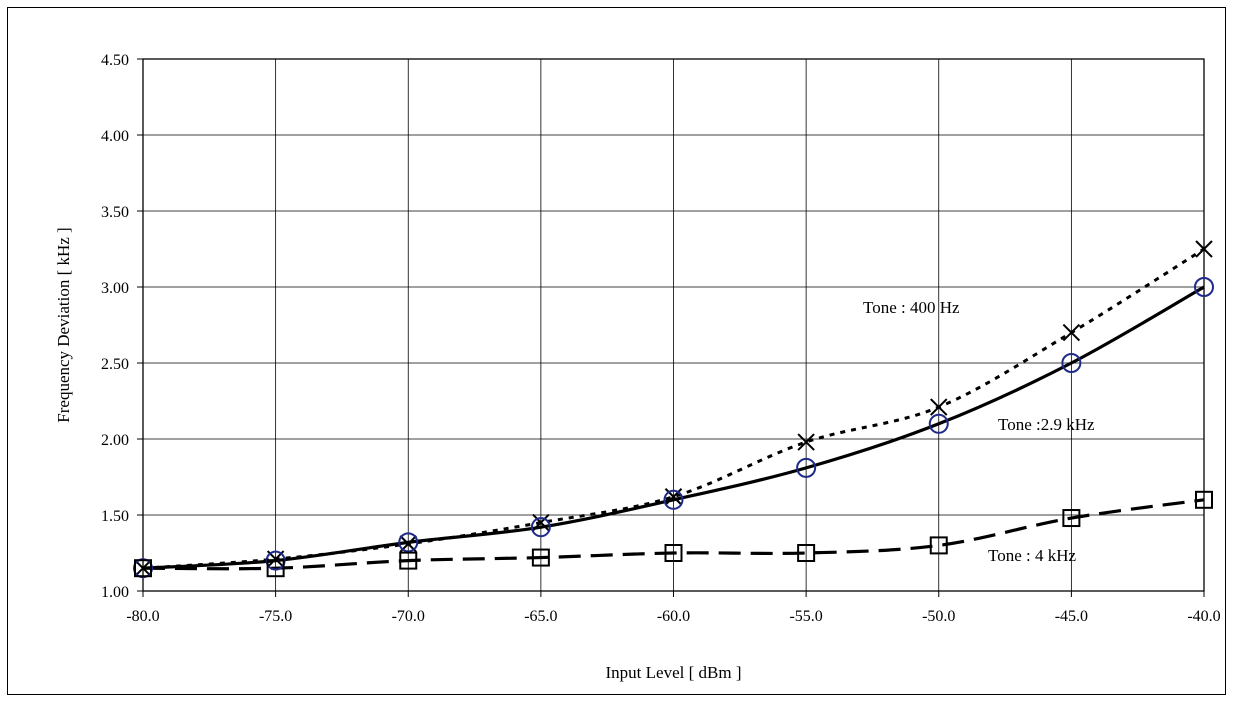  What do you see at coordinates (115, 440) in the screenshot?
I see `y-tick-label: 2.00` at bounding box center [115, 440].